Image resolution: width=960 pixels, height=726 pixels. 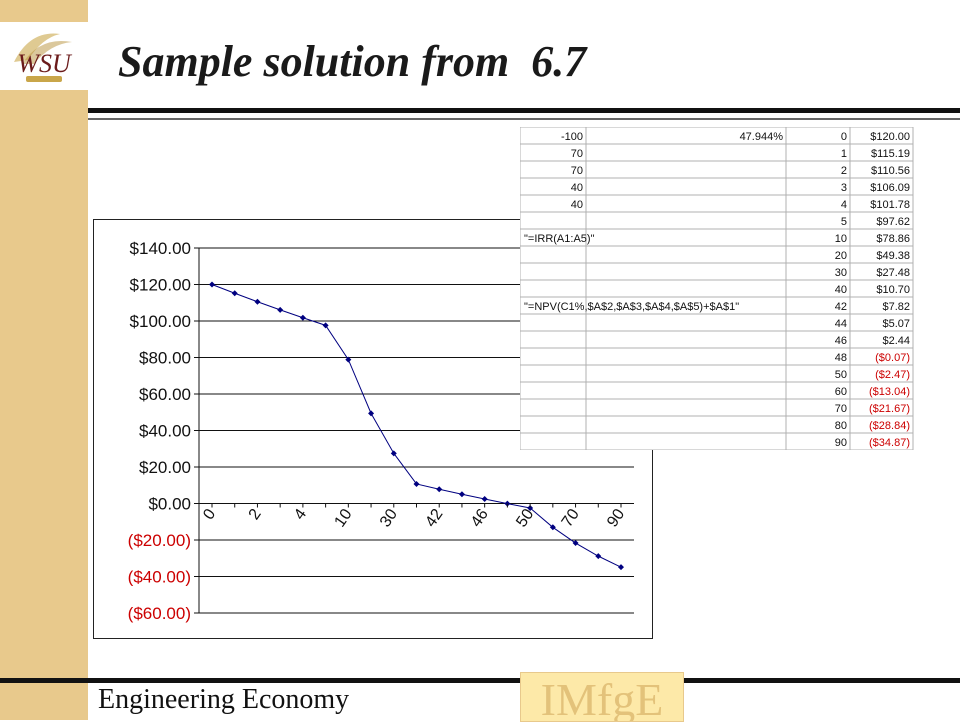 What do you see at coordinates (45, 63) in the screenshot?
I see `wsu-logo-text: WSU` at bounding box center [45, 63].